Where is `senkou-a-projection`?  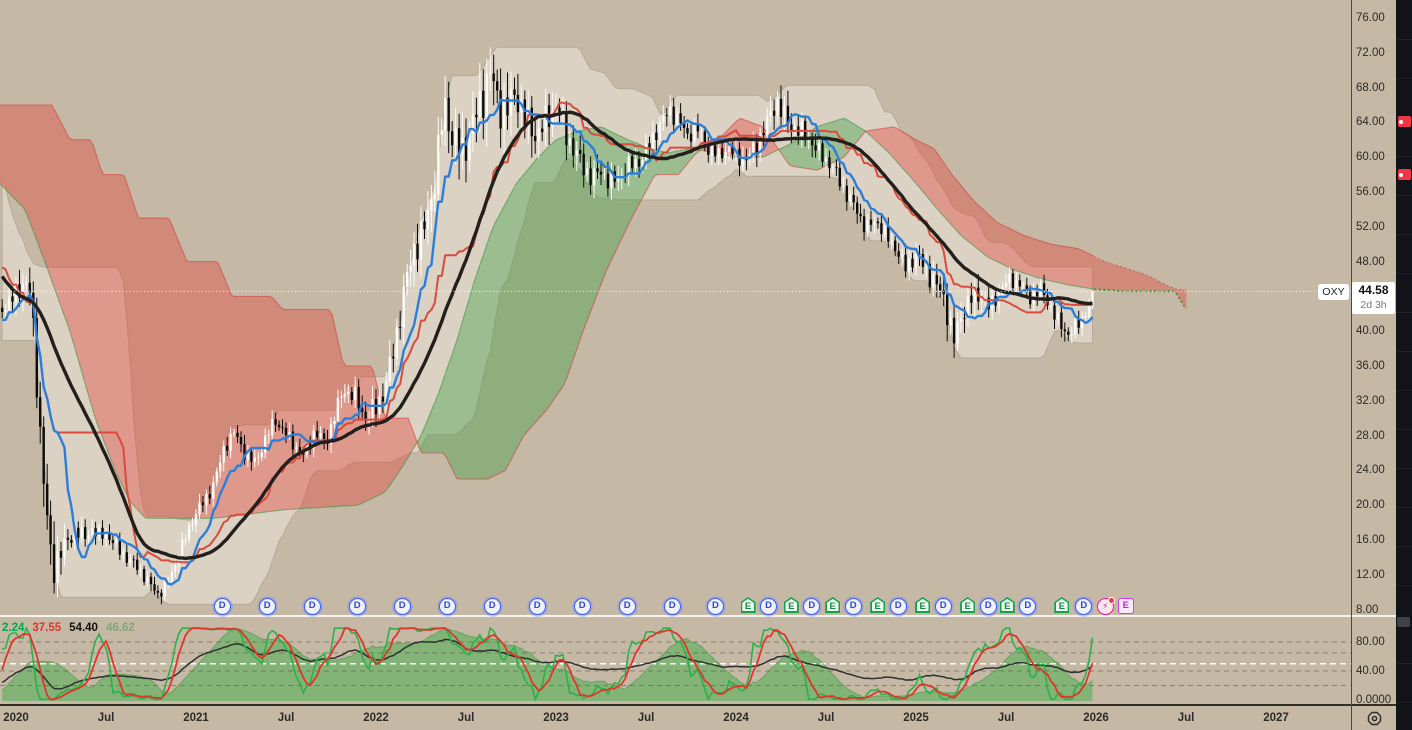
senkou-a-projection is located at coordinates (1140, 297).